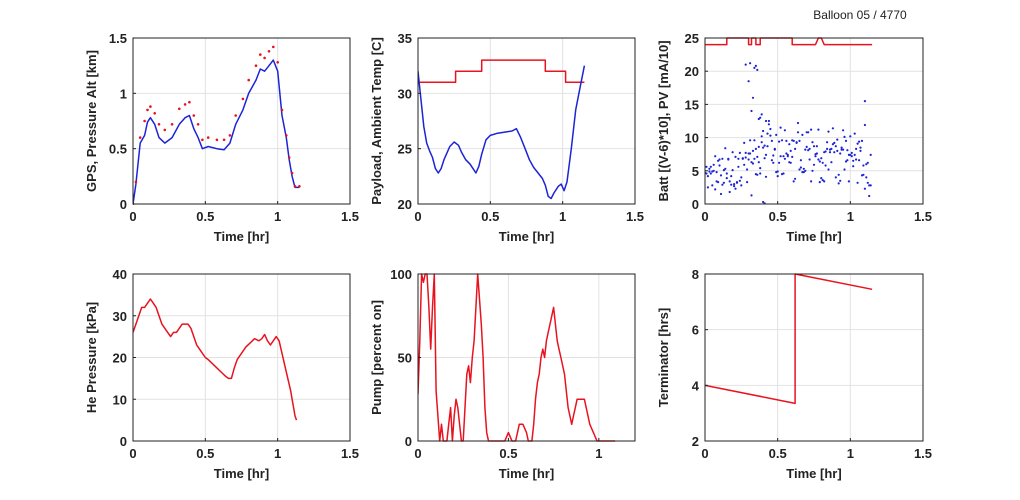 Image resolution: width=1020 pixels, height=500 pixels. Describe the element at coordinates (695, 274) in the screenshot. I see `y-tick-label: 8` at that location.